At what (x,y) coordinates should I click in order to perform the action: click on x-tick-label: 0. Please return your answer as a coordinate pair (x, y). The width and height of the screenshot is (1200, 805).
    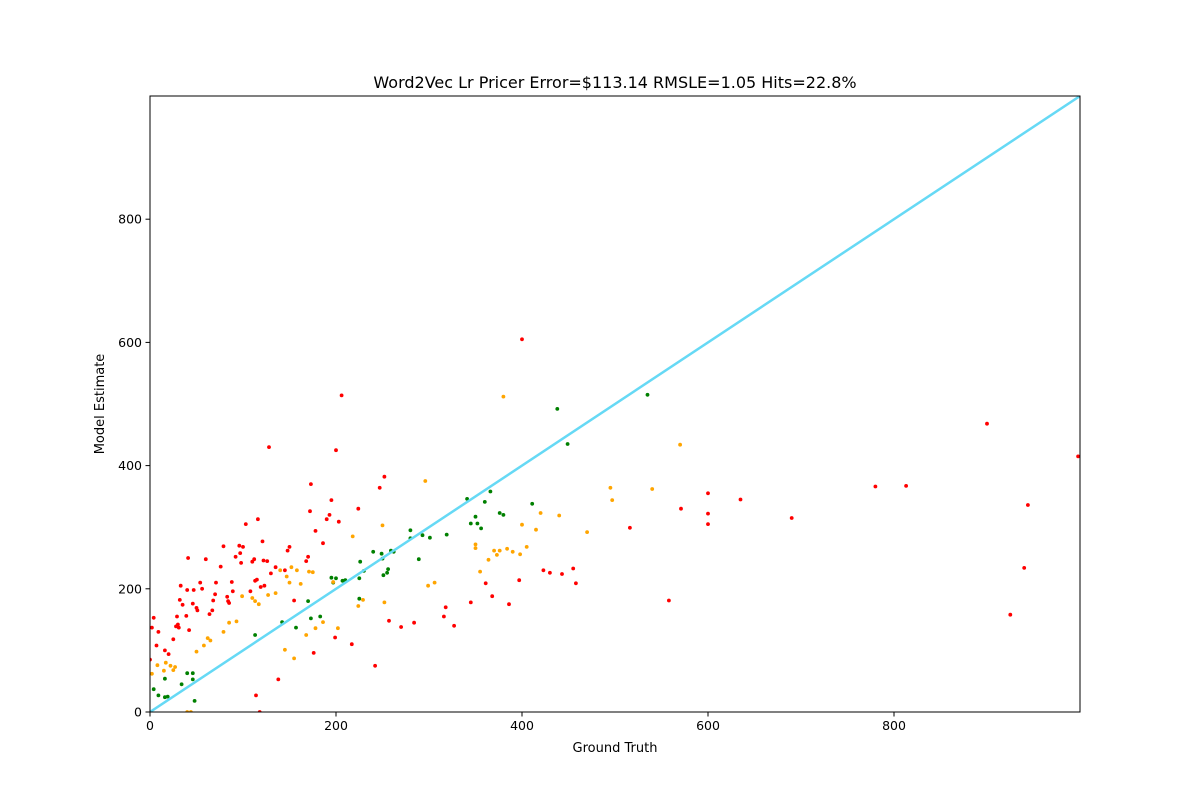
    Looking at the image, I should click on (150, 725).